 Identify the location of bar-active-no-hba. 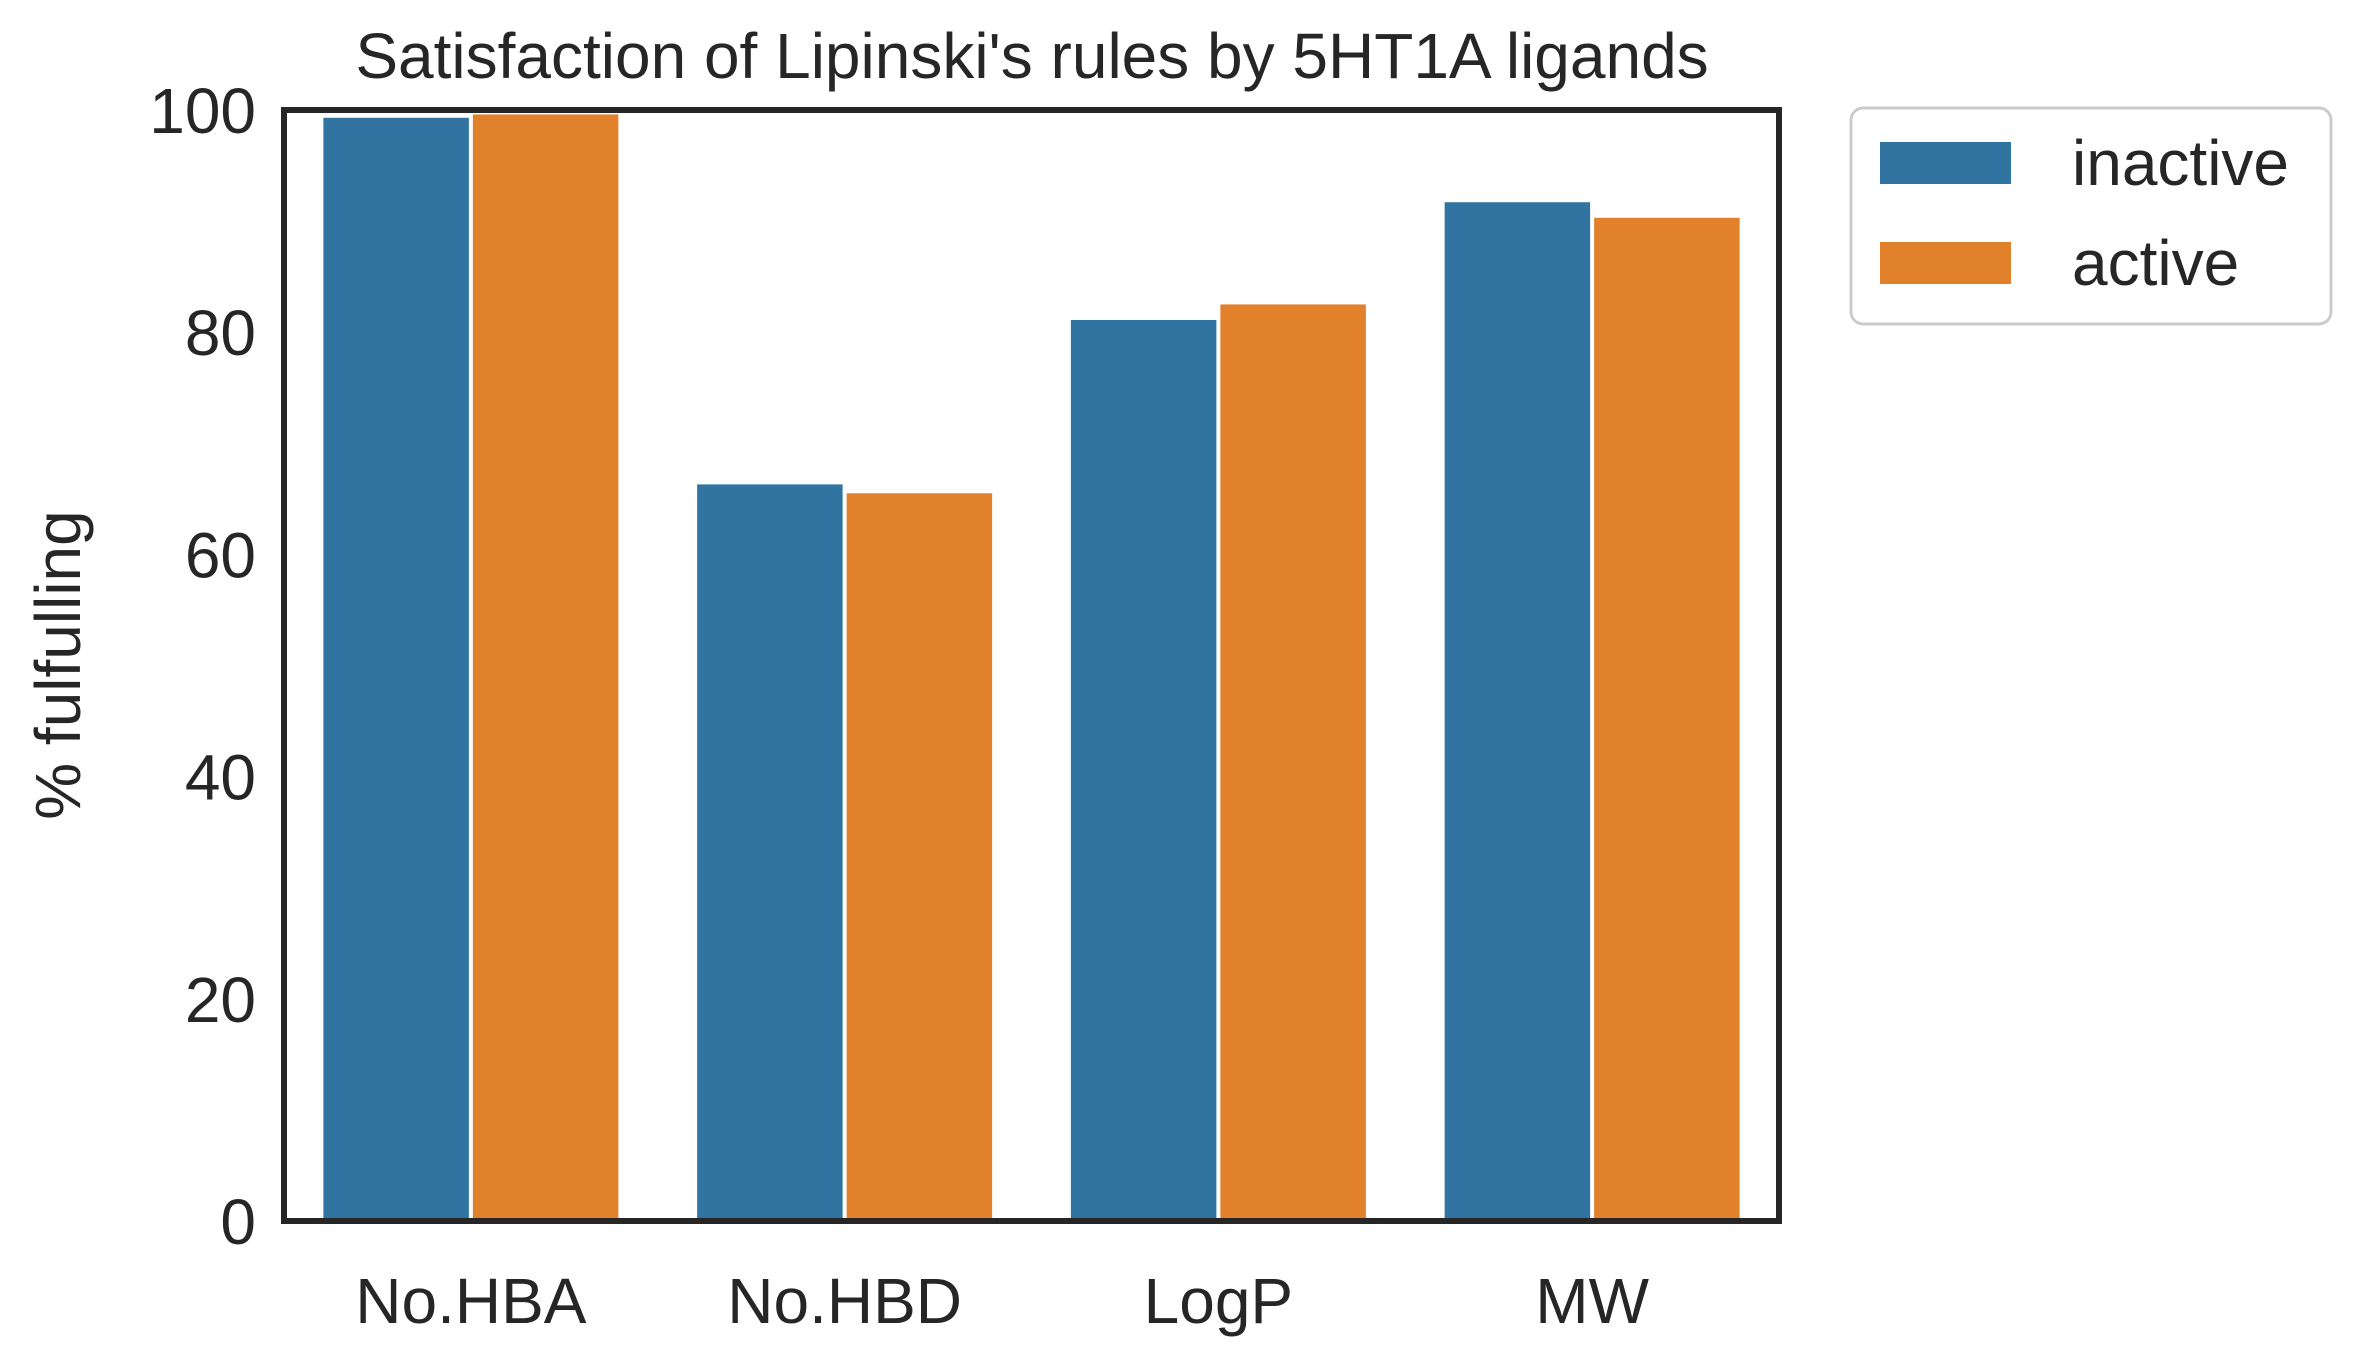
(545, 668).